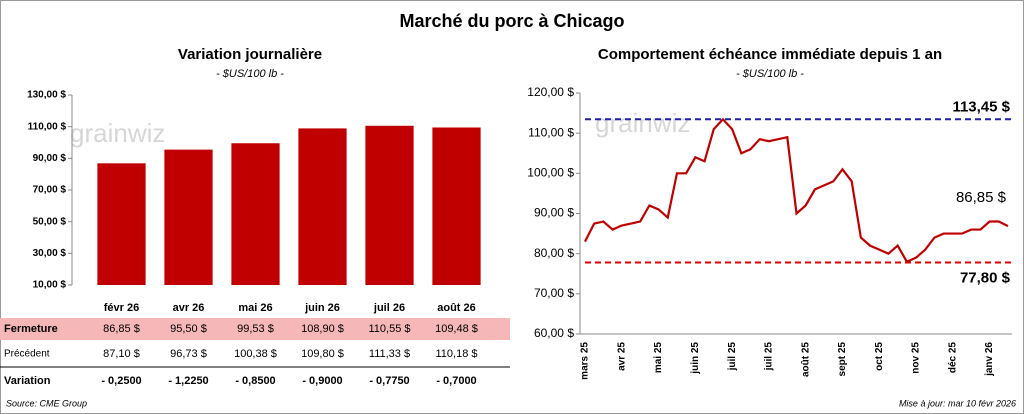 The height and width of the screenshot is (414, 1024). Describe the element at coordinates (796, 190) in the screenshot. I see `series-line` at that location.